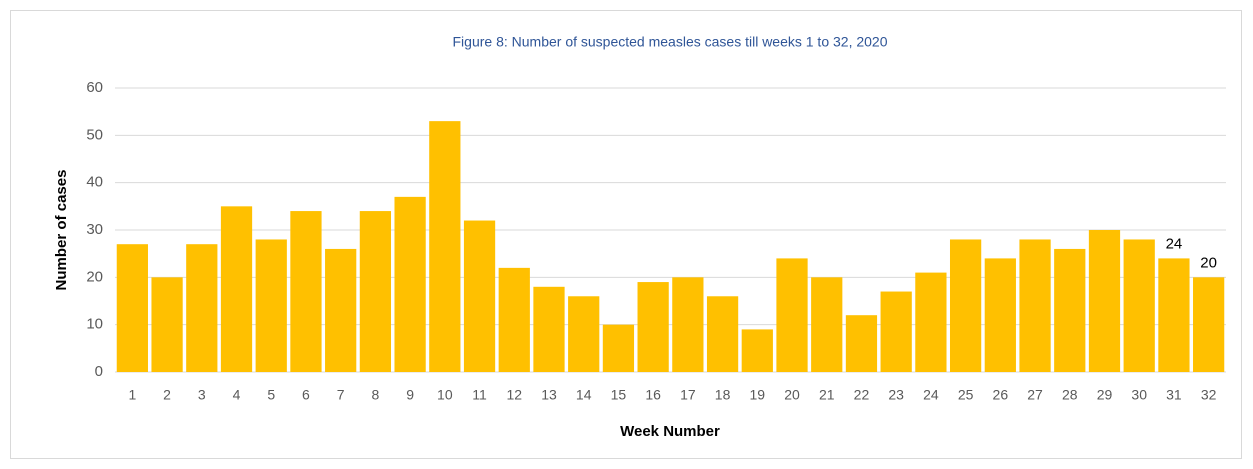 This screenshot has height=469, width=1253. I want to click on y-tick-label: 40, so click(94, 182).